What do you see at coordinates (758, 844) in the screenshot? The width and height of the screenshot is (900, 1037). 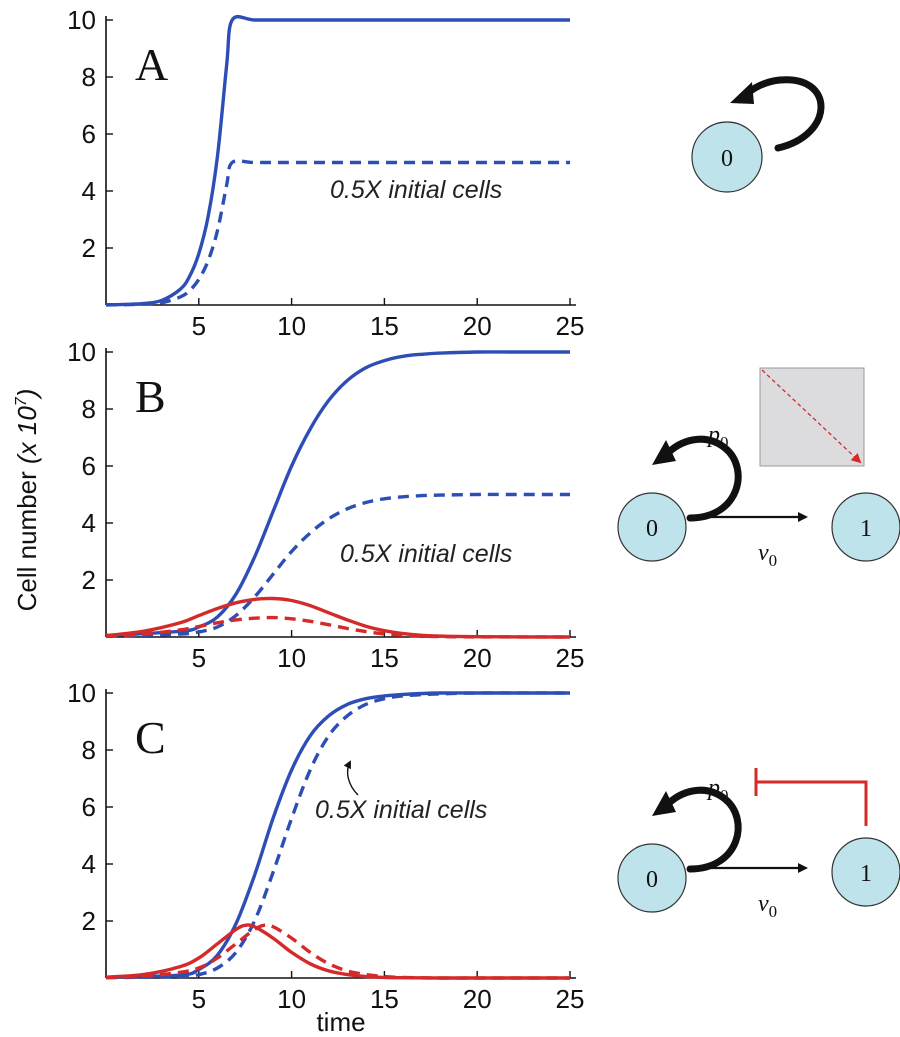 I see `diagram-c: 0 1 p0 v0` at bounding box center [758, 844].